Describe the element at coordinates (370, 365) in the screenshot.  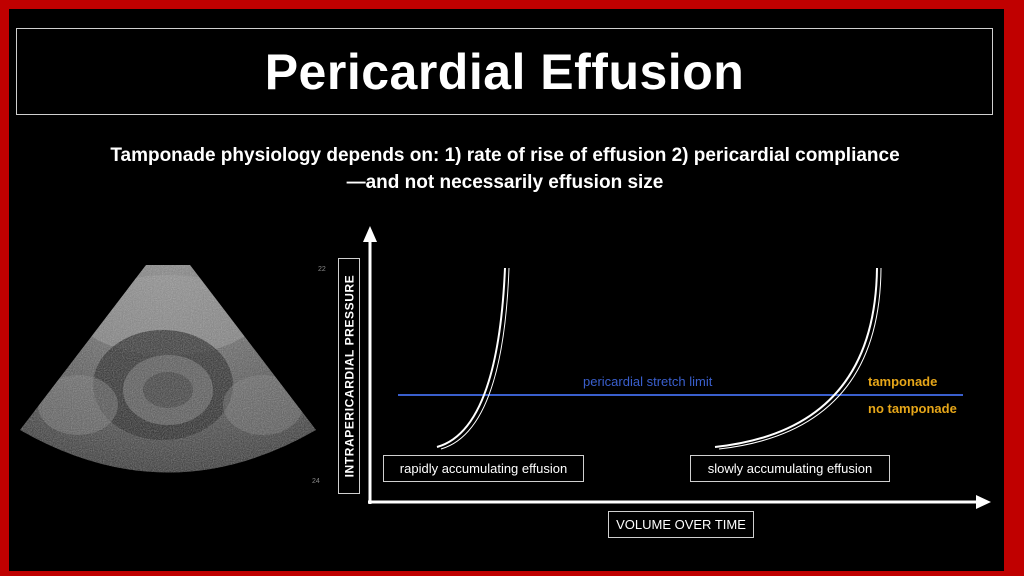
I see `y-axis` at that location.